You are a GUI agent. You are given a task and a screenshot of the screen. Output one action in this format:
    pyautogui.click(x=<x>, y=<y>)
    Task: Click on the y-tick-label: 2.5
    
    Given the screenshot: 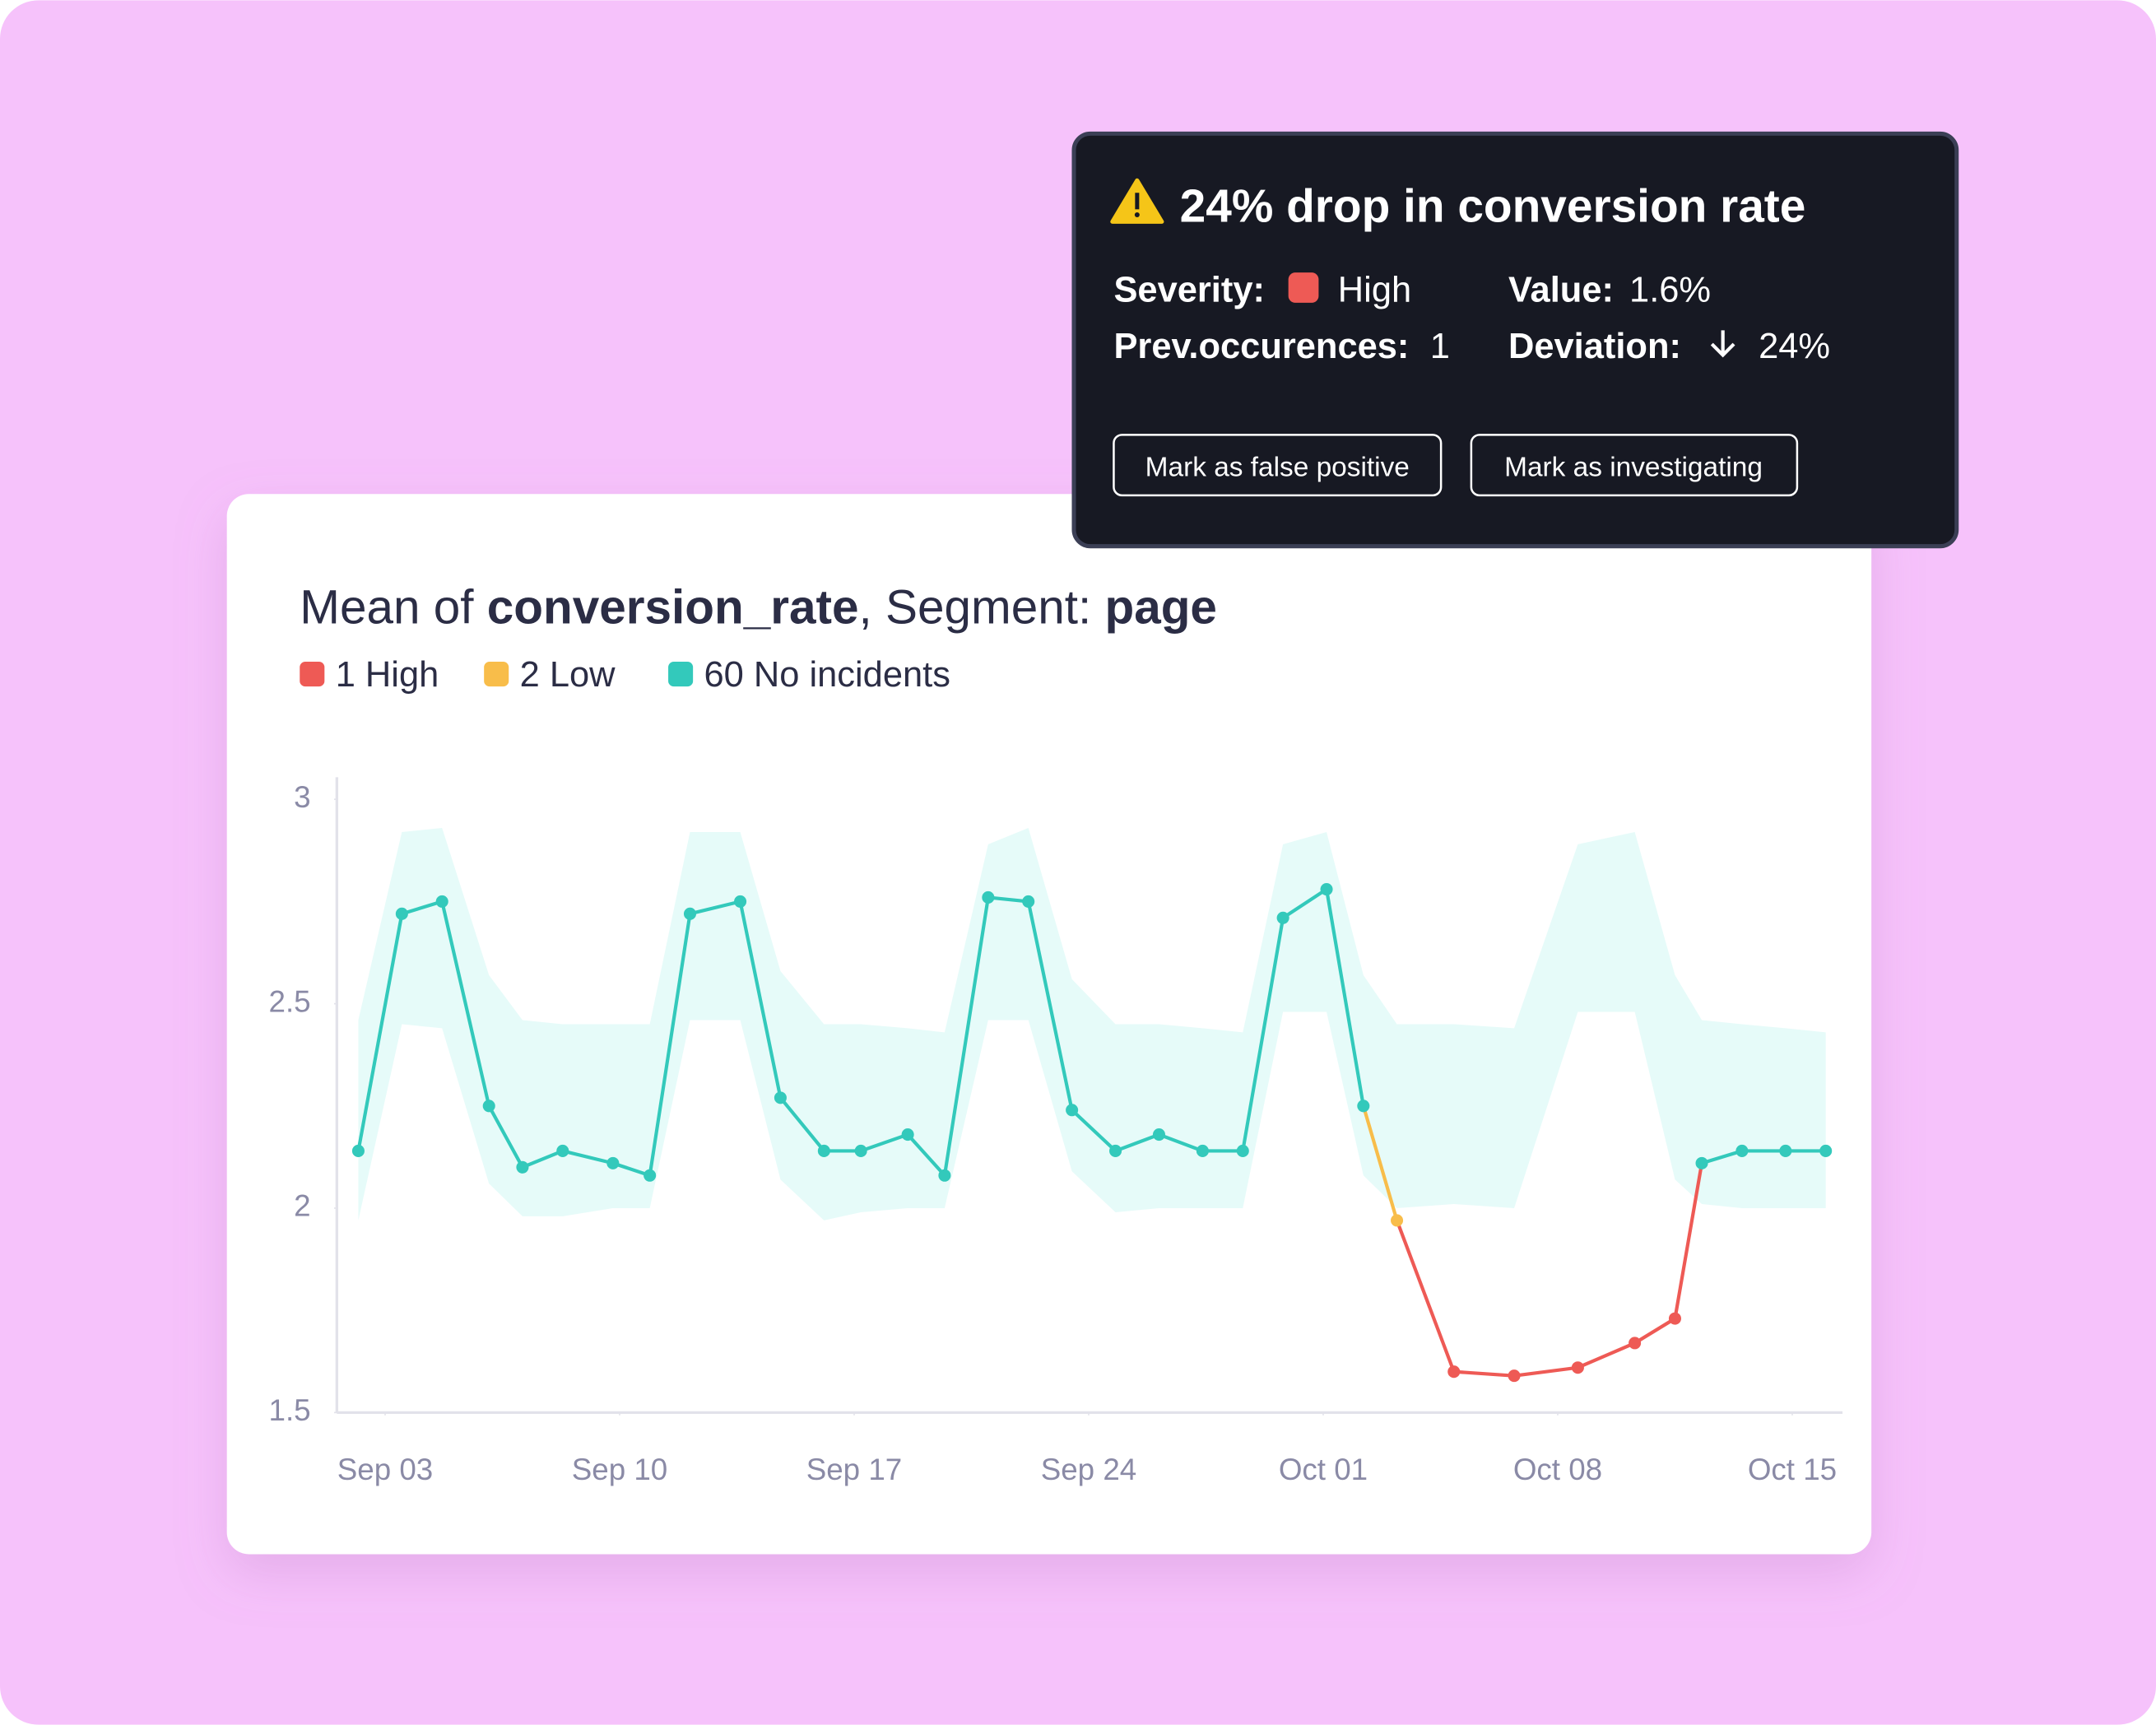 What is the action you would take?
    pyautogui.click(x=290, y=1001)
    